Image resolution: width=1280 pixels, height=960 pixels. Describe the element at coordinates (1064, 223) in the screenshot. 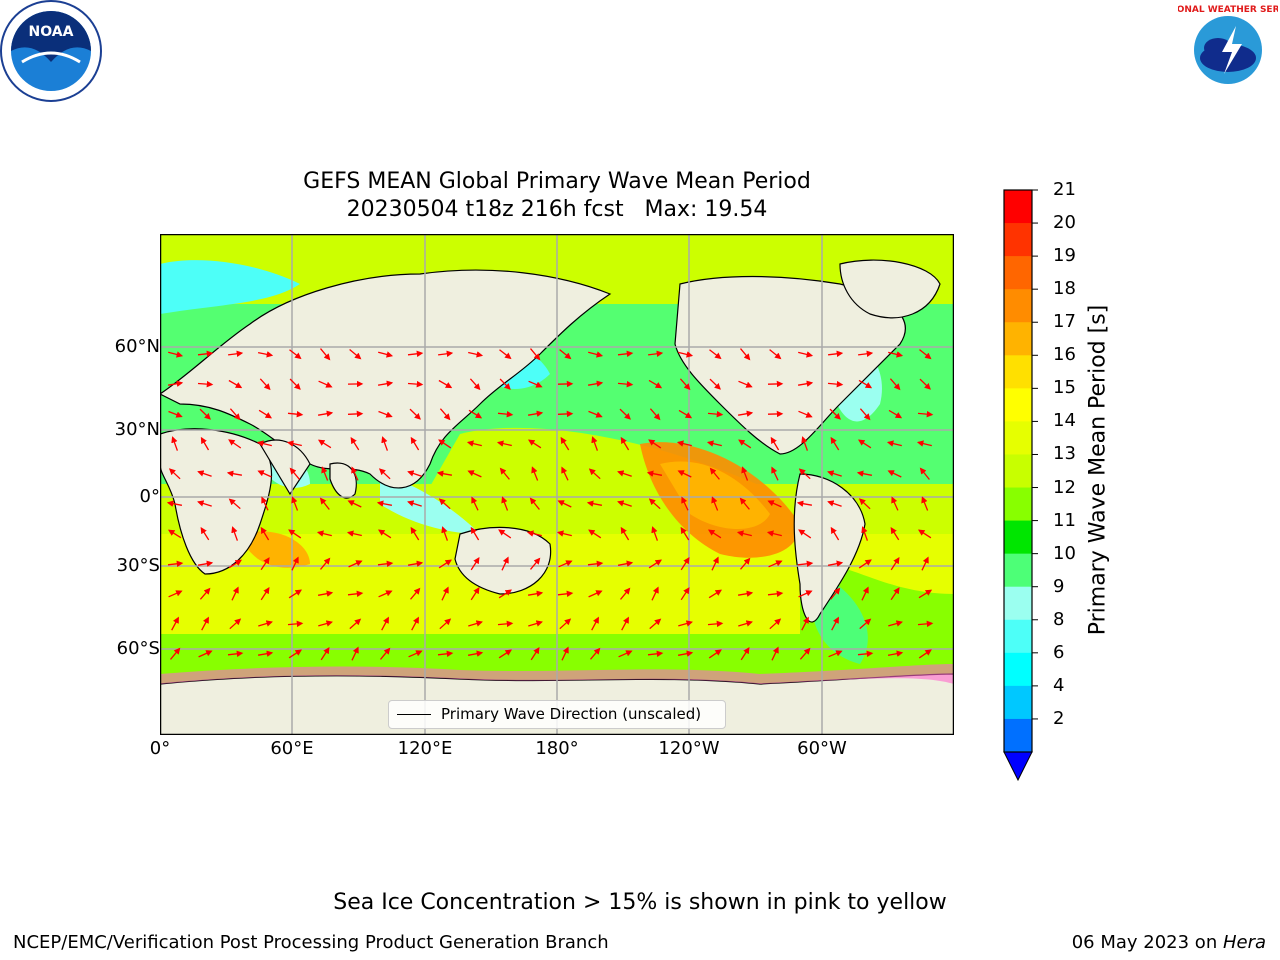

I see `colorbar-tick: 20` at that location.